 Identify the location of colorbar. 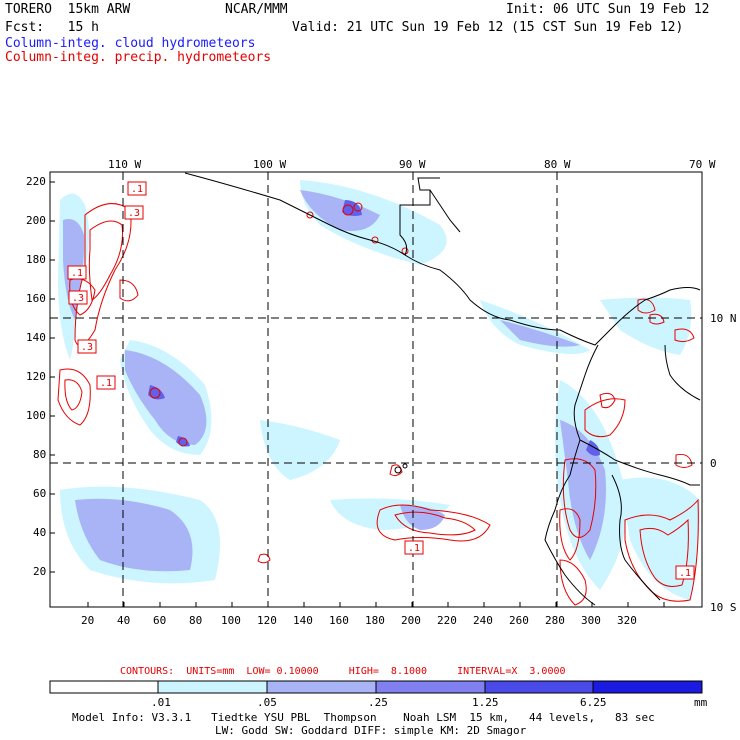
(376, 687).